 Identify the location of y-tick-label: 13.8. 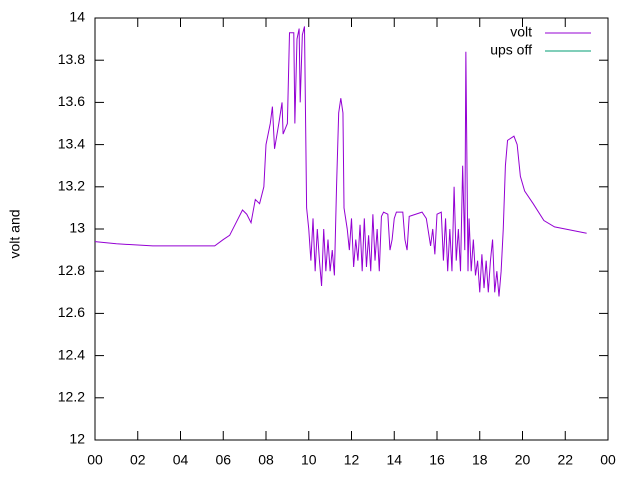
(71, 59).